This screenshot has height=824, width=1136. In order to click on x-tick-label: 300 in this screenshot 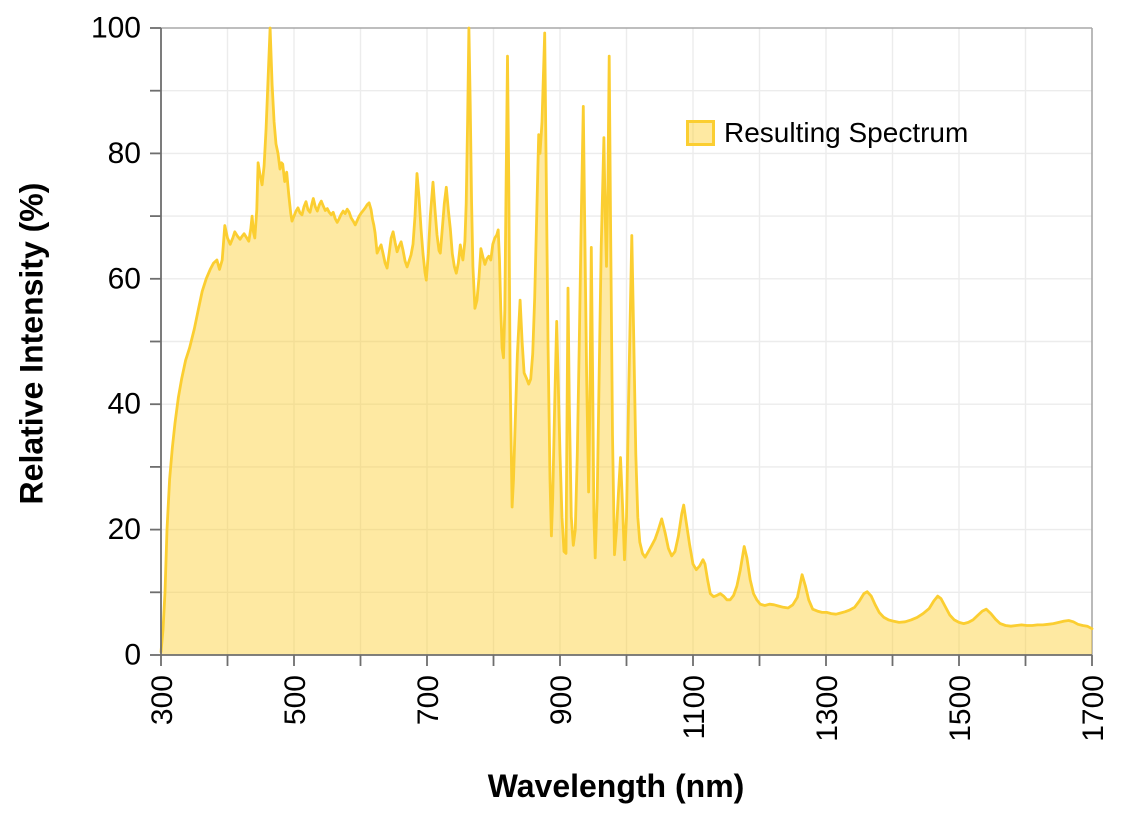, I will do `click(162, 700)`.